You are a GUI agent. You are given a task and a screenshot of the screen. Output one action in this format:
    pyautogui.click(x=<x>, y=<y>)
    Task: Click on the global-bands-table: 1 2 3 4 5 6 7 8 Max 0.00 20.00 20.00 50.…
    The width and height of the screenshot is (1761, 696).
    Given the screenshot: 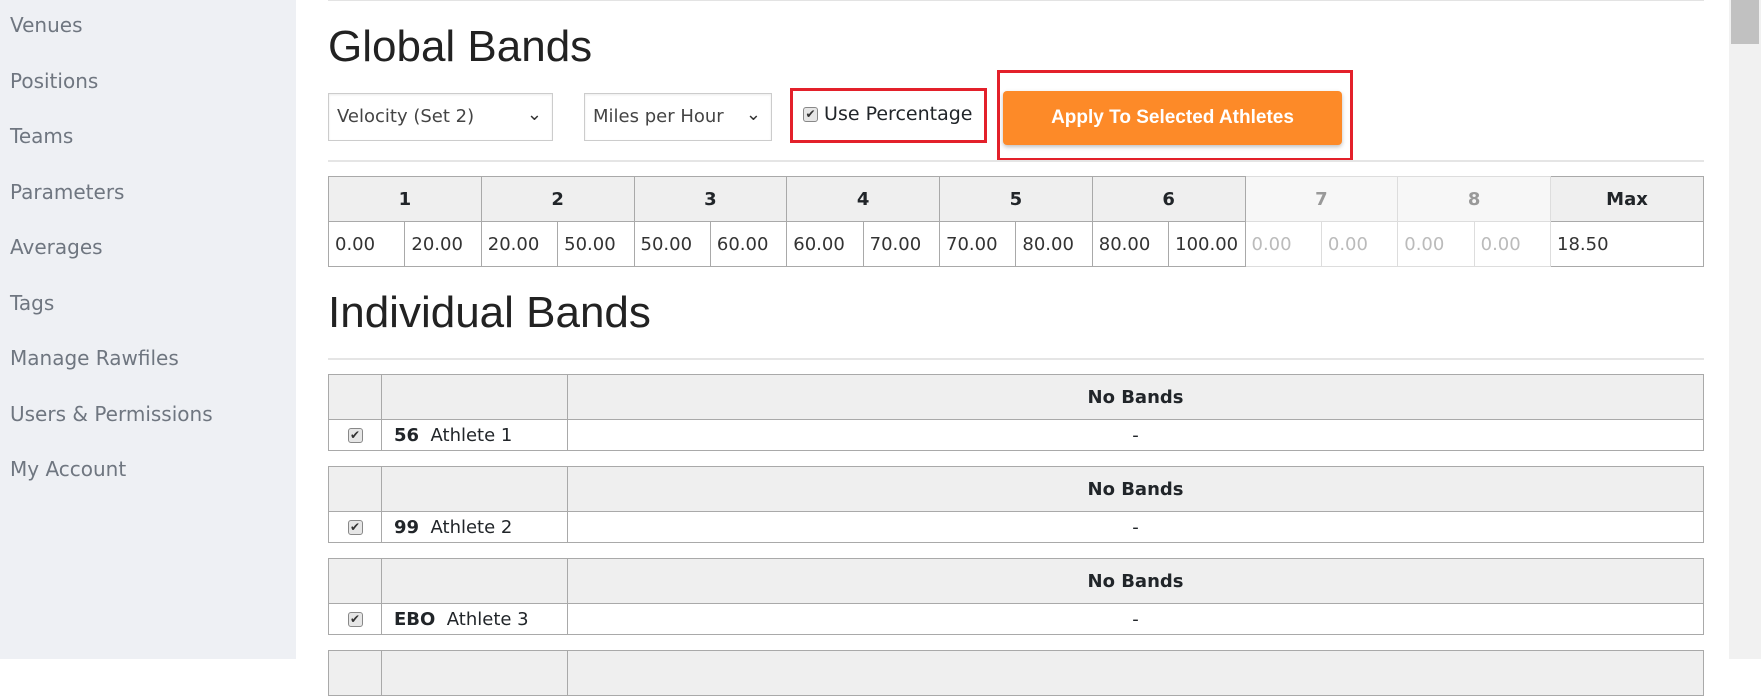 What is the action you would take?
    pyautogui.click(x=1015, y=221)
    